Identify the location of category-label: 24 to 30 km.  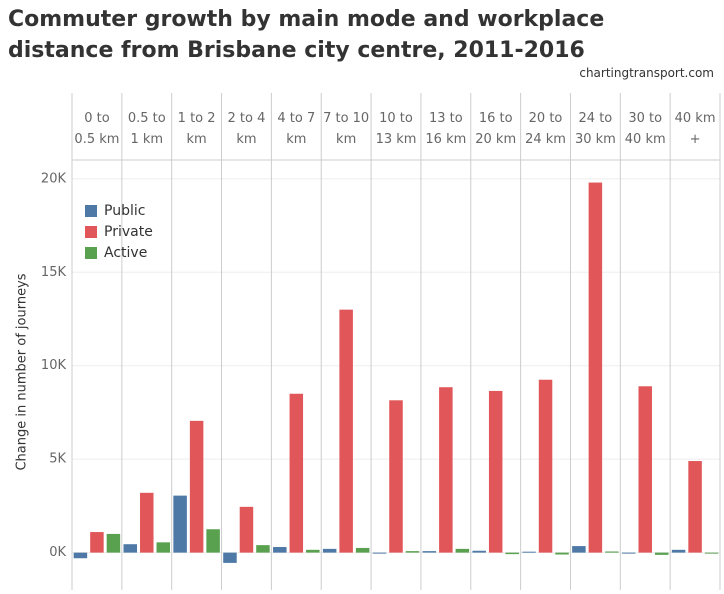
(595, 129).